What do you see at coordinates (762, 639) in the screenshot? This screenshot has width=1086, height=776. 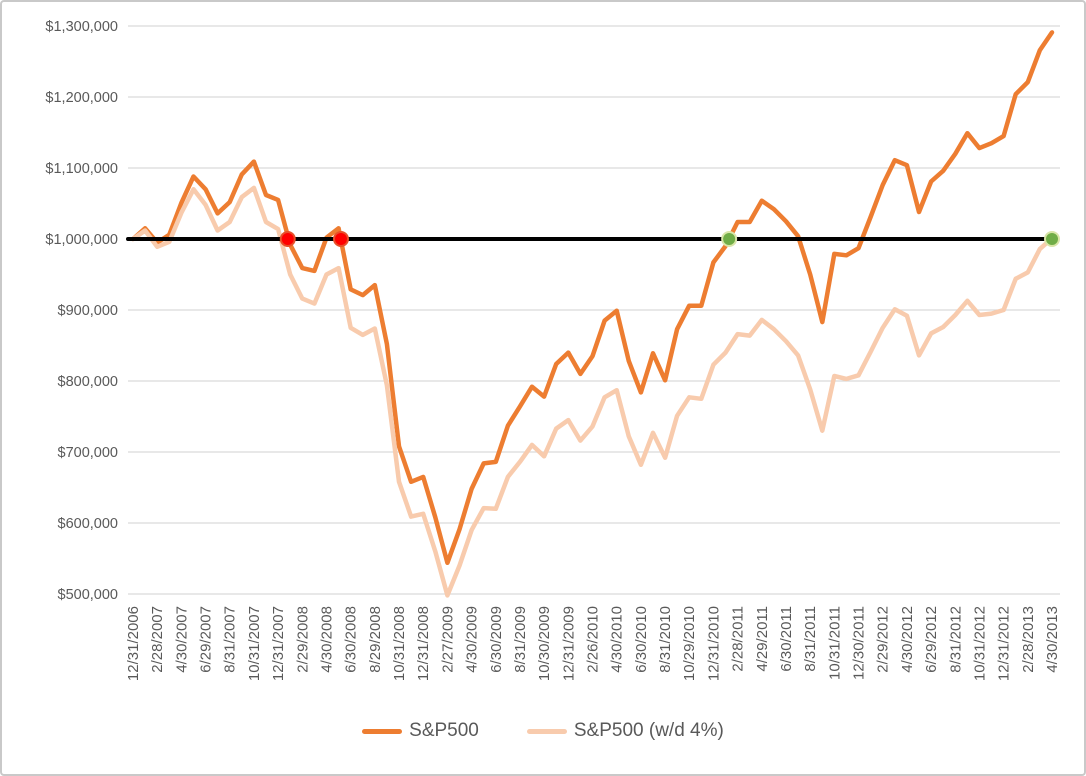 I see `x-tick-label: 4/29/2011` at bounding box center [762, 639].